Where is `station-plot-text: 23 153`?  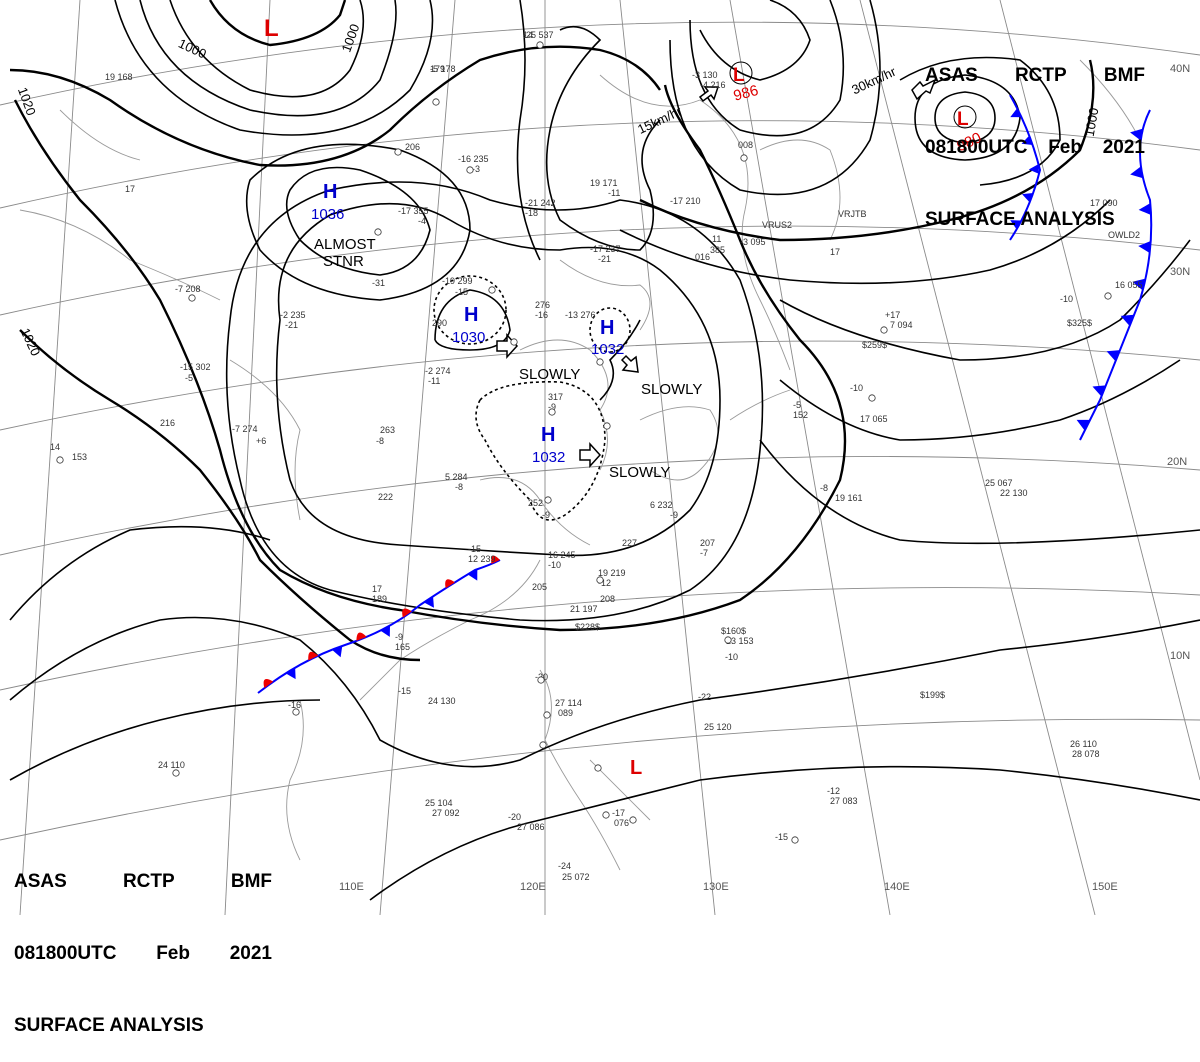
station-plot-text: 23 153 is located at coordinates (740, 641).